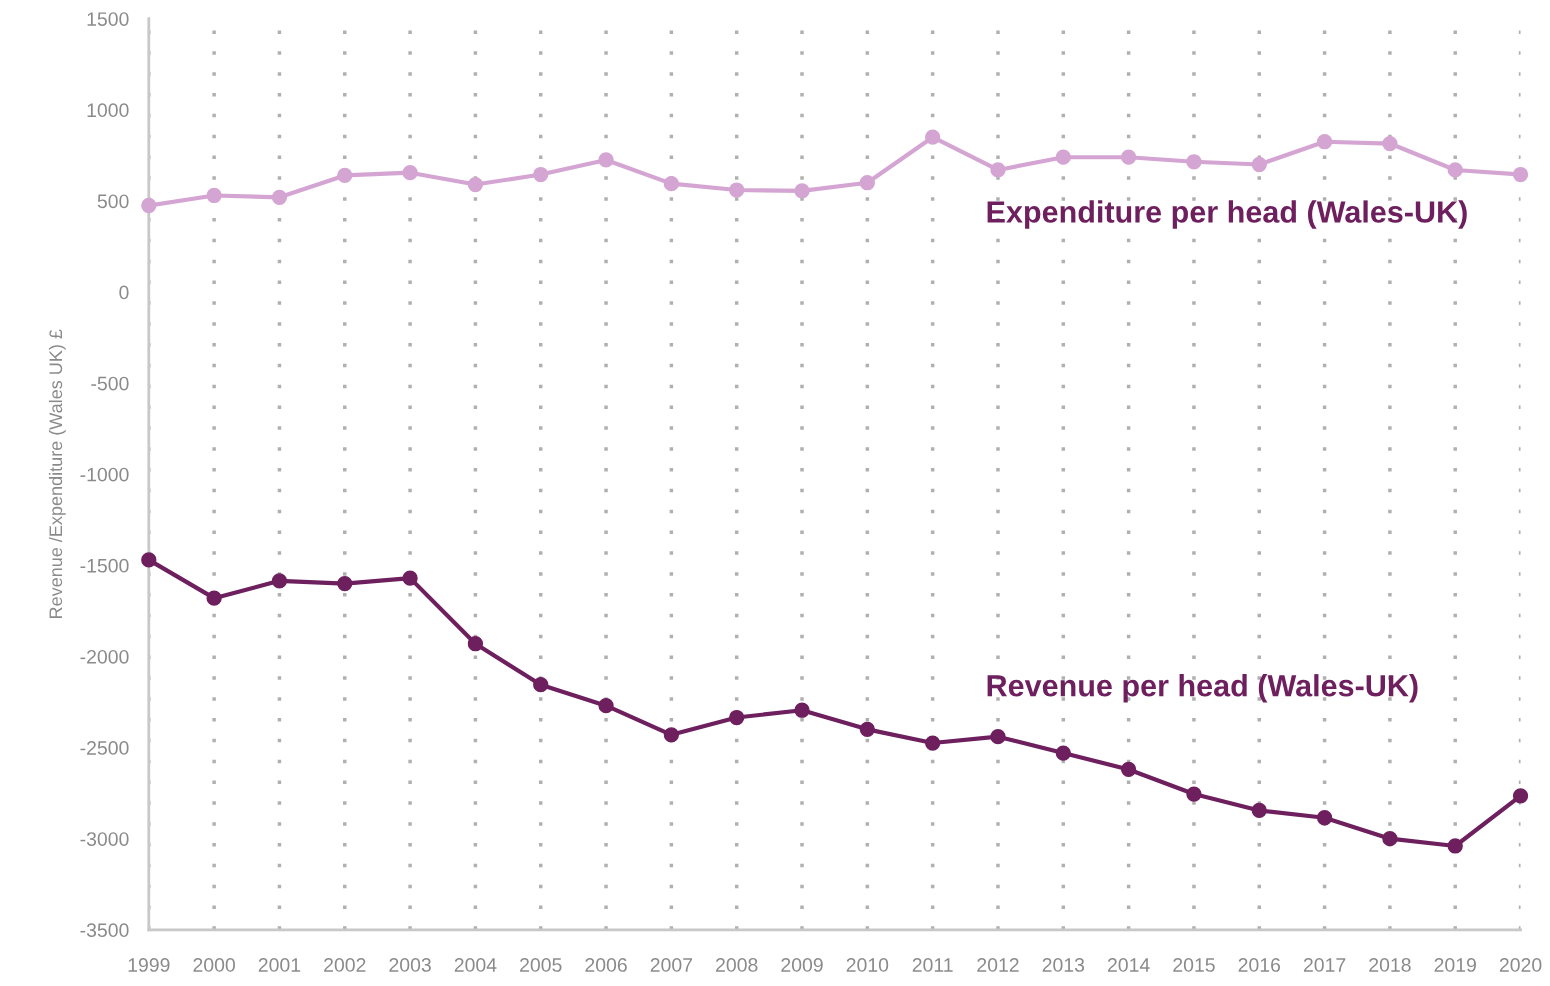 Image resolution: width=1550 pixels, height=986 pixels. What do you see at coordinates (541, 965) in the screenshot?
I see `x-tick-label: 2005` at bounding box center [541, 965].